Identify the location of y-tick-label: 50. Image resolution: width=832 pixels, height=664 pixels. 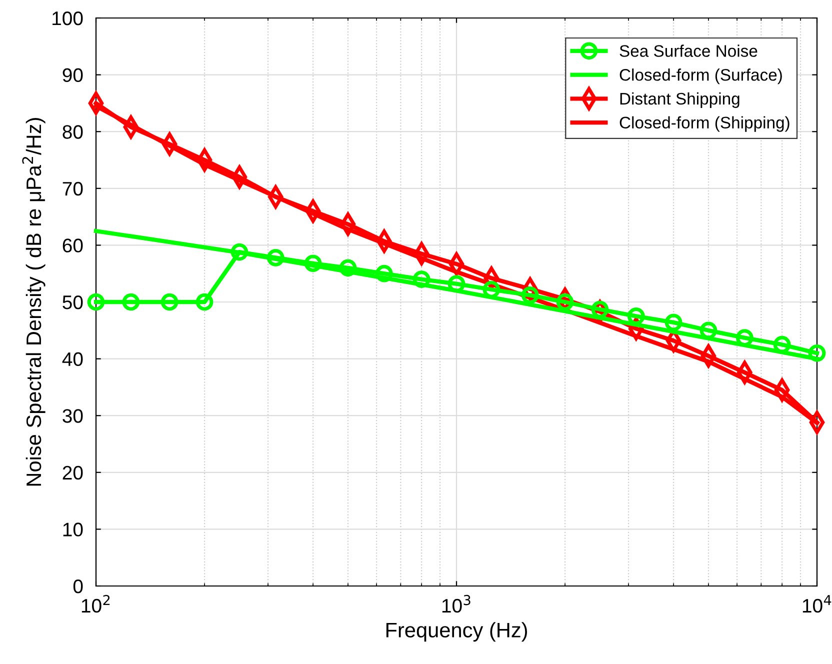
(72, 302).